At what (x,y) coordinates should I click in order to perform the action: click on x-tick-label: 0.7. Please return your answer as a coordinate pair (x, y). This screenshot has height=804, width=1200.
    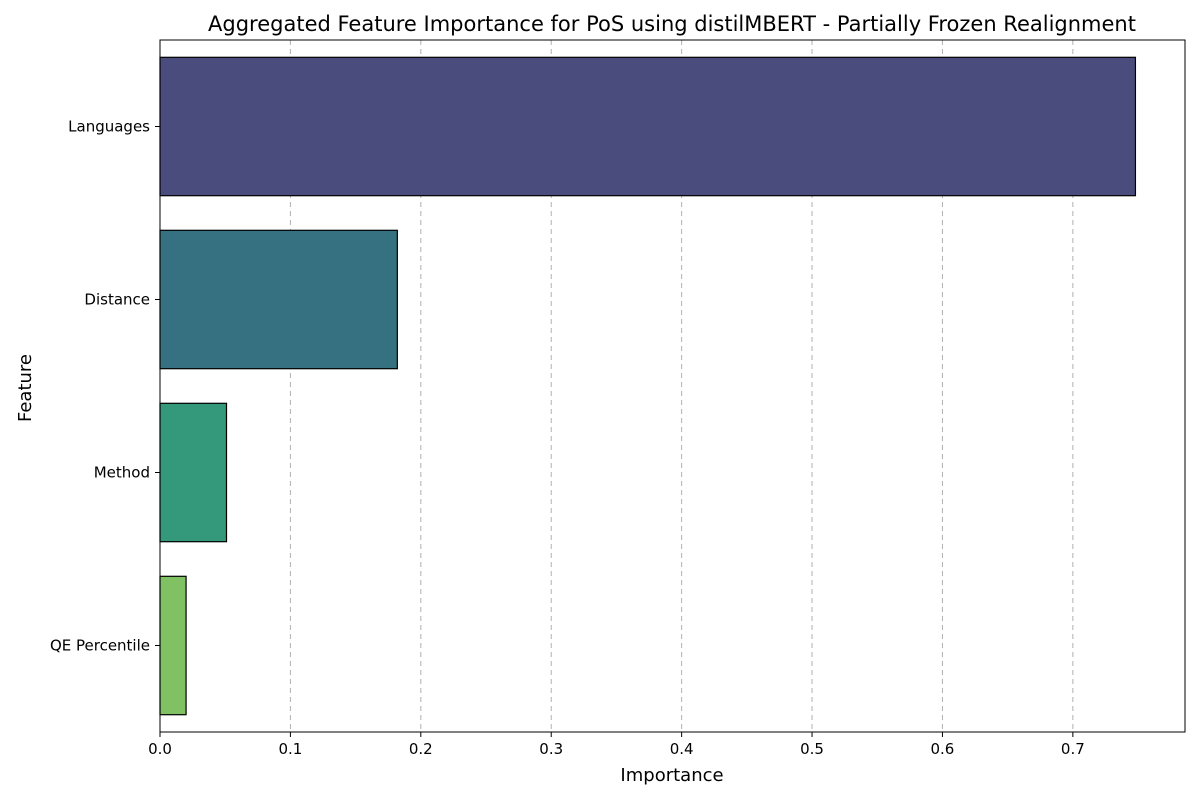
    Looking at the image, I should click on (1073, 749).